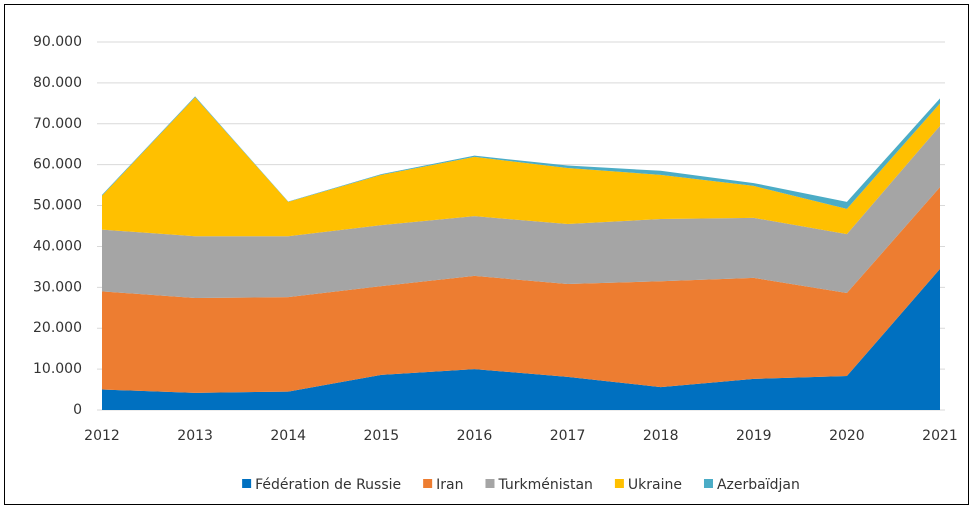 This screenshot has height=509, width=973. I want to click on y-tick-label: 80.000, so click(57, 83).